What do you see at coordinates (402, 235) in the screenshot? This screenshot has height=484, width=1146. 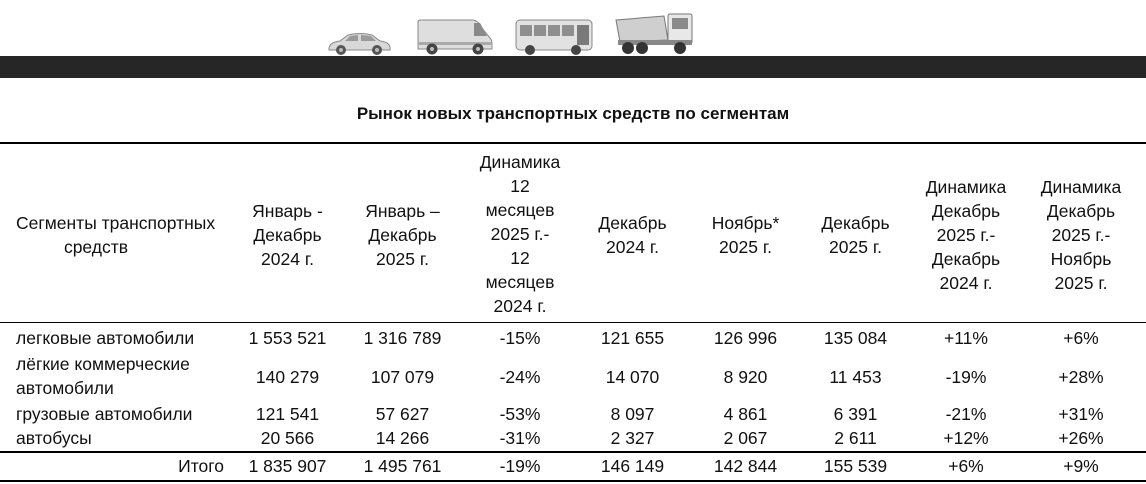 I see `col-header-jan-dec-2025: Январь – Декабрь 2025 г.` at bounding box center [402, 235].